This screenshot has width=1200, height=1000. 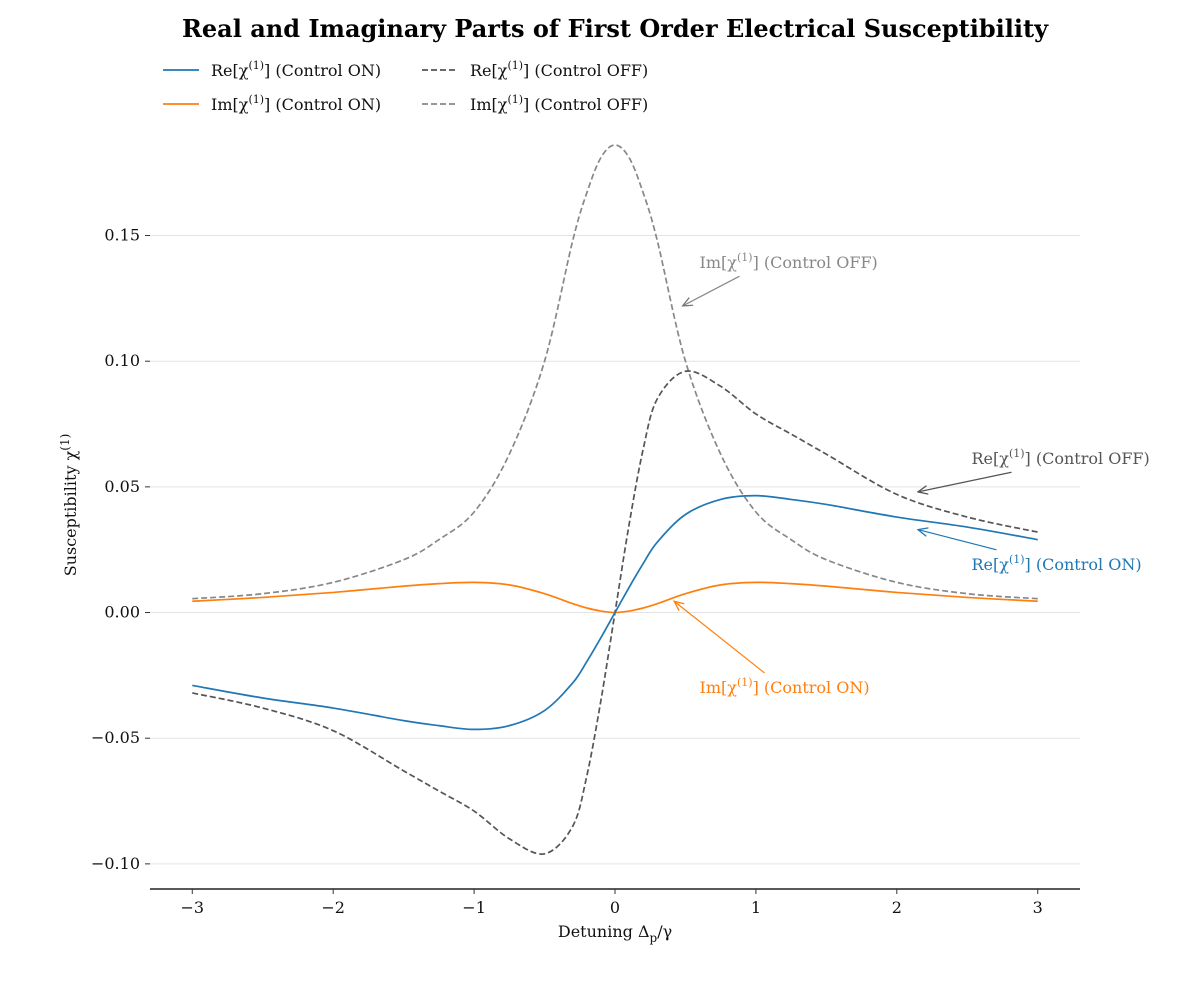 I want to click on legend-label: Im[χ(1)] (Control OFF), so click(x=559, y=103).